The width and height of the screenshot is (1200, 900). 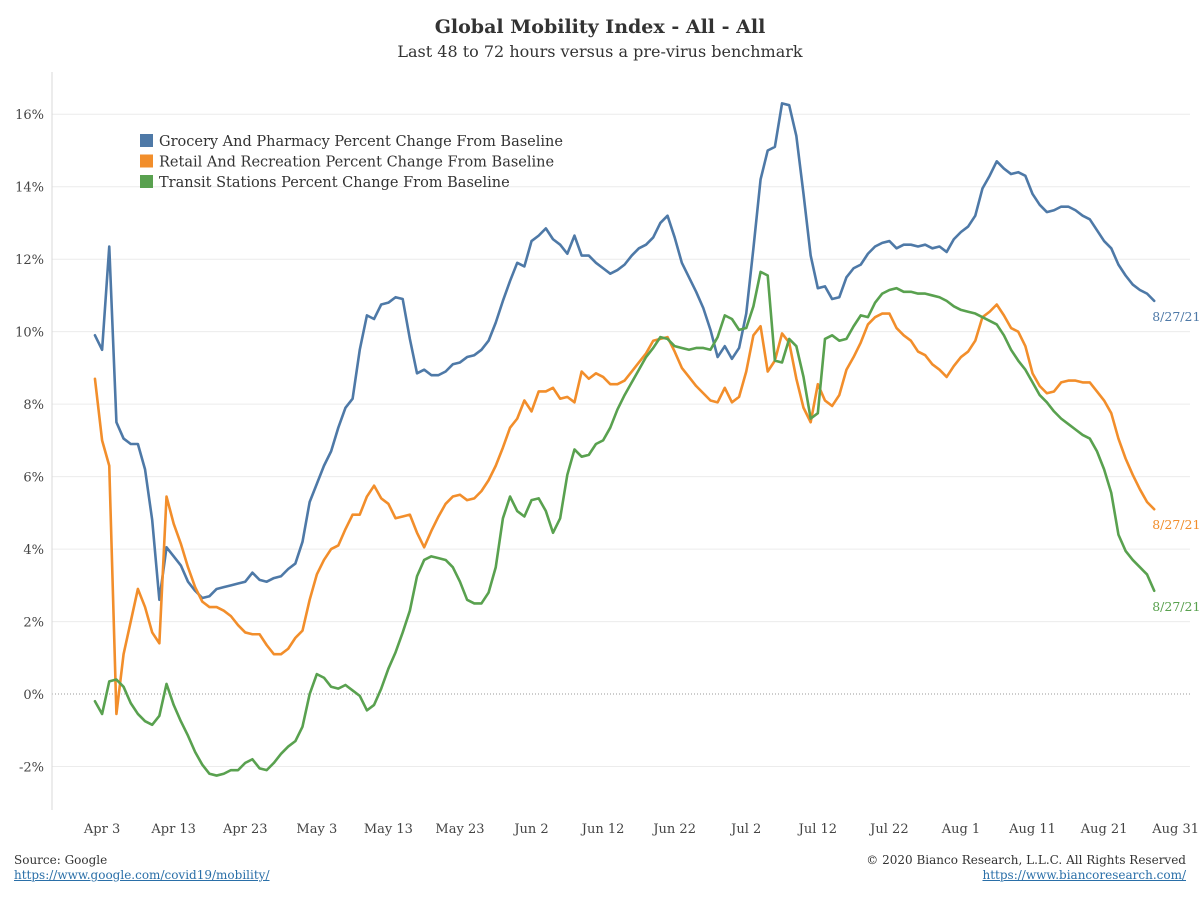 What do you see at coordinates (817, 829) in the screenshot?
I see `x-tick-label: Jul 12` at bounding box center [817, 829].